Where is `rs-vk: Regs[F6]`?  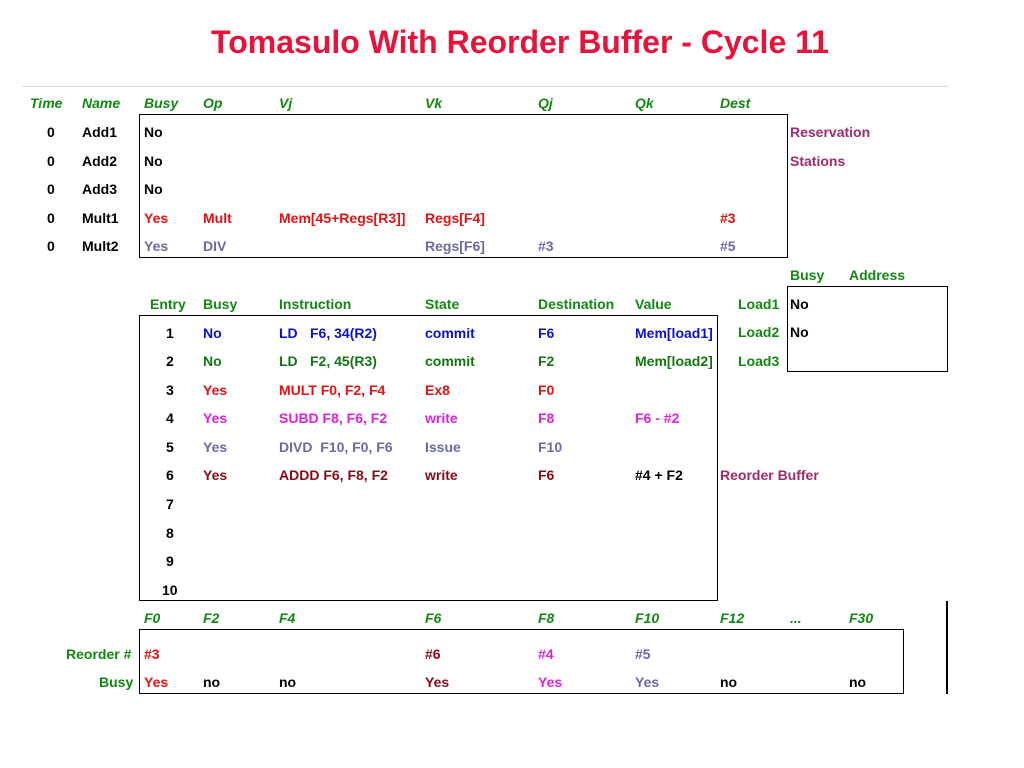 rs-vk: Regs[F6] is located at coordinates (455, 246).